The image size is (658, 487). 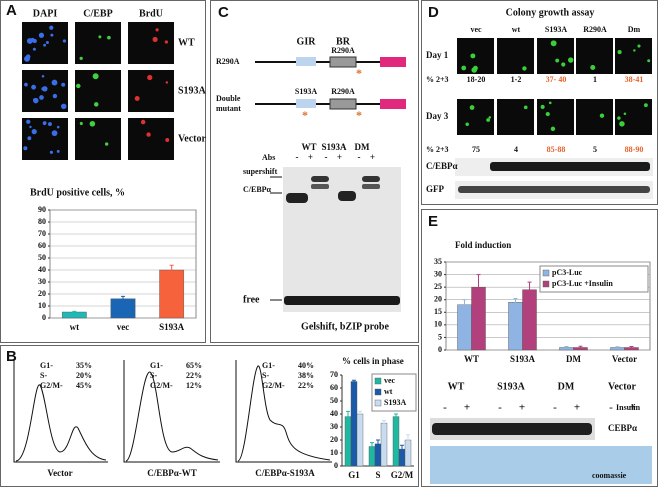 I want to click on histogram-curve, so click(x=172, y=416).